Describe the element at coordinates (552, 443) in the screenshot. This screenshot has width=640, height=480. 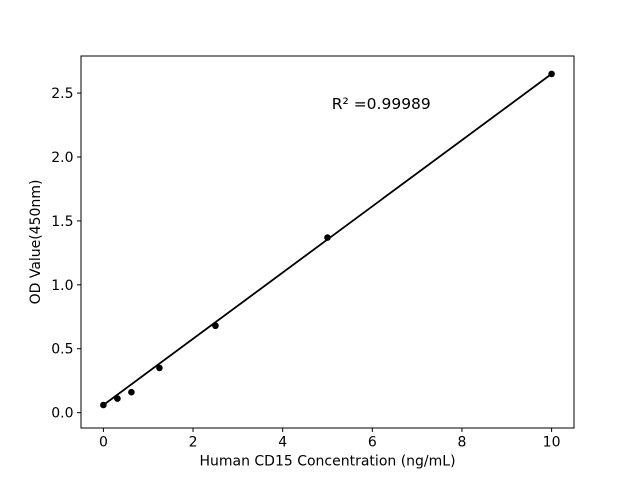
I see `x-tick-label: 10` at that location.